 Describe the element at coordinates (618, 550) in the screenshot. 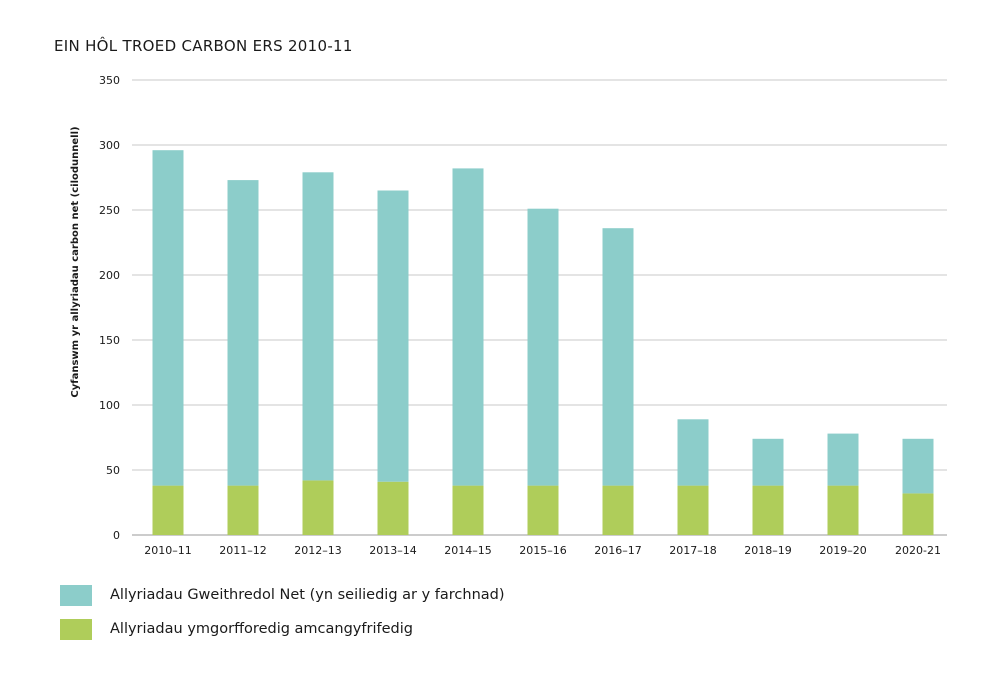

I see `x-tick-label: 2016–17` at that location.